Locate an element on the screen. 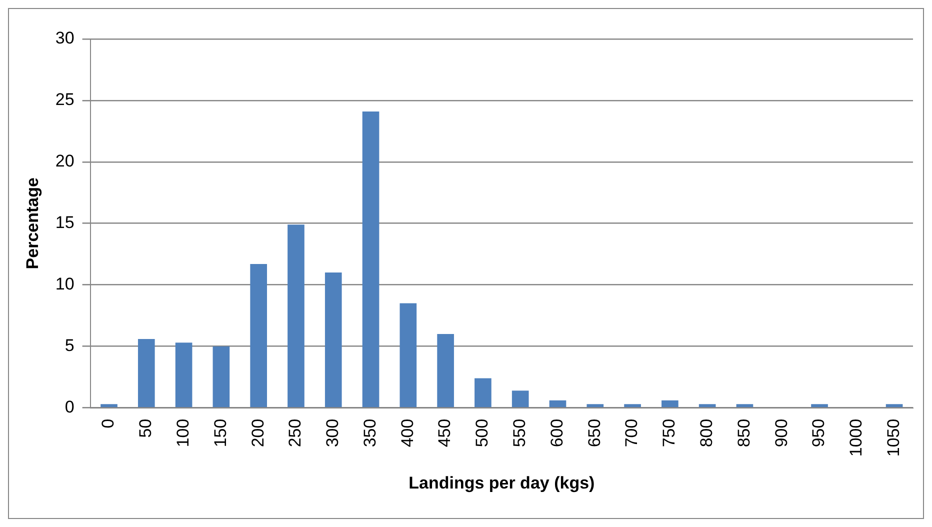 The height and width of the screenshot is (527, 932). x-tick-label: 650 is located at coordinates (594, 433).